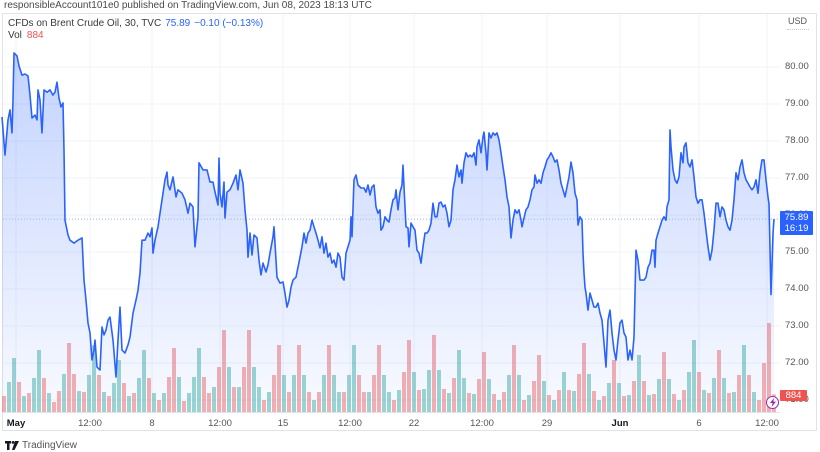  I want to click on legend-change: −0.10 (−0.13%), so click(229, 23).